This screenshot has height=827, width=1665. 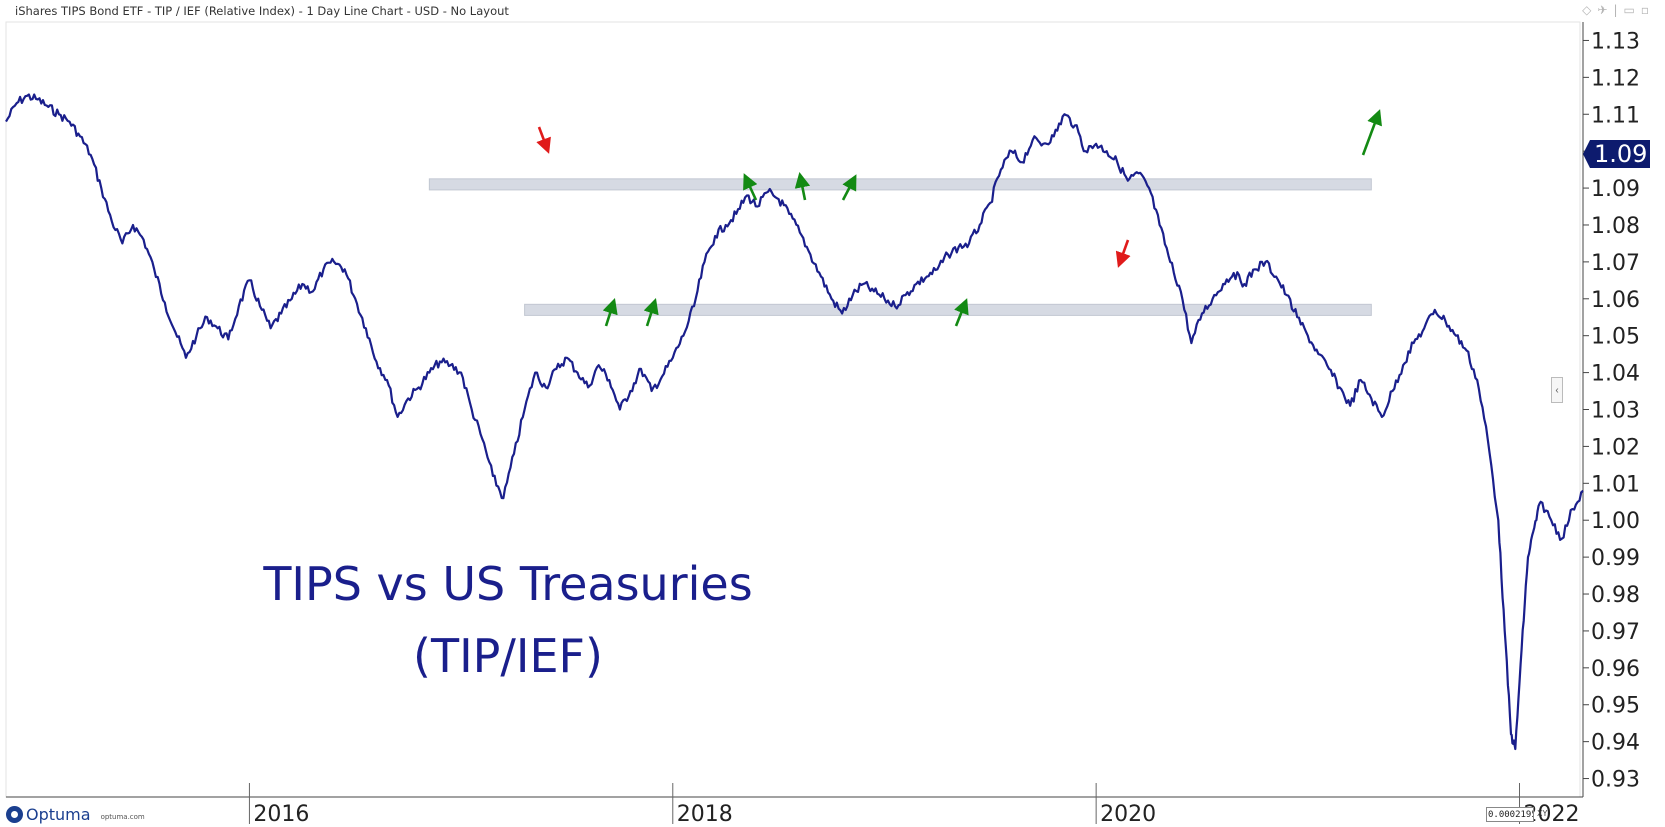 I want to click on restore-icon: ▭, so click(x=1632, y=10).